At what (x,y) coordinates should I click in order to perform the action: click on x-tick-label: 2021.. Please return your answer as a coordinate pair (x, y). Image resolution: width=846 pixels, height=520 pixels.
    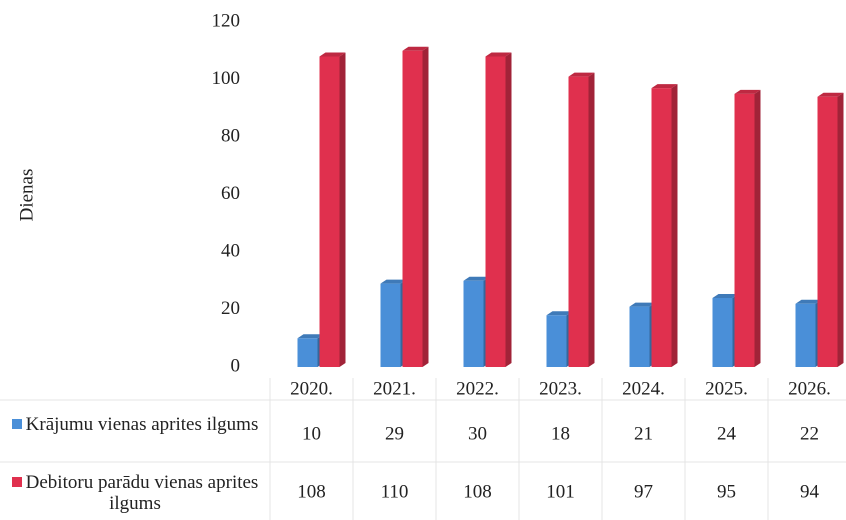
    Looking at the image, I should click on (394, 388).